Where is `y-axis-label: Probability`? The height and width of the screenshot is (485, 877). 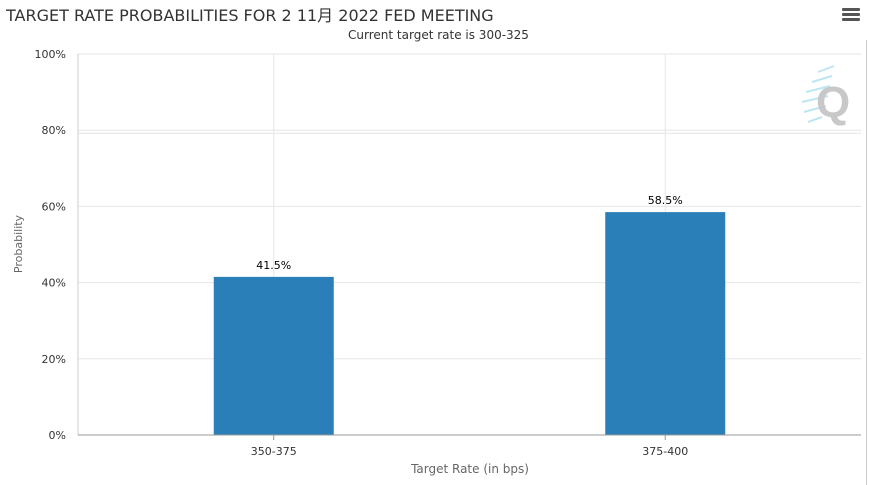 y-axis-label: Probability is located at coordinates (18, 243).